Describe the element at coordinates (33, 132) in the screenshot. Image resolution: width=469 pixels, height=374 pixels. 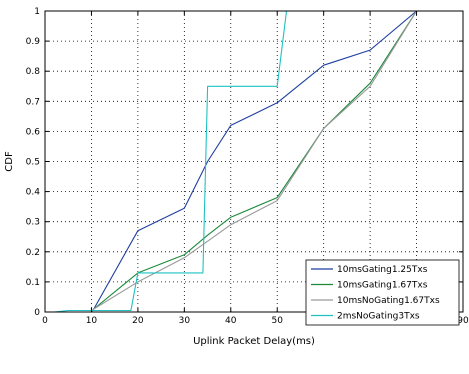
I see `y-tick-label: 0.6` at that location.